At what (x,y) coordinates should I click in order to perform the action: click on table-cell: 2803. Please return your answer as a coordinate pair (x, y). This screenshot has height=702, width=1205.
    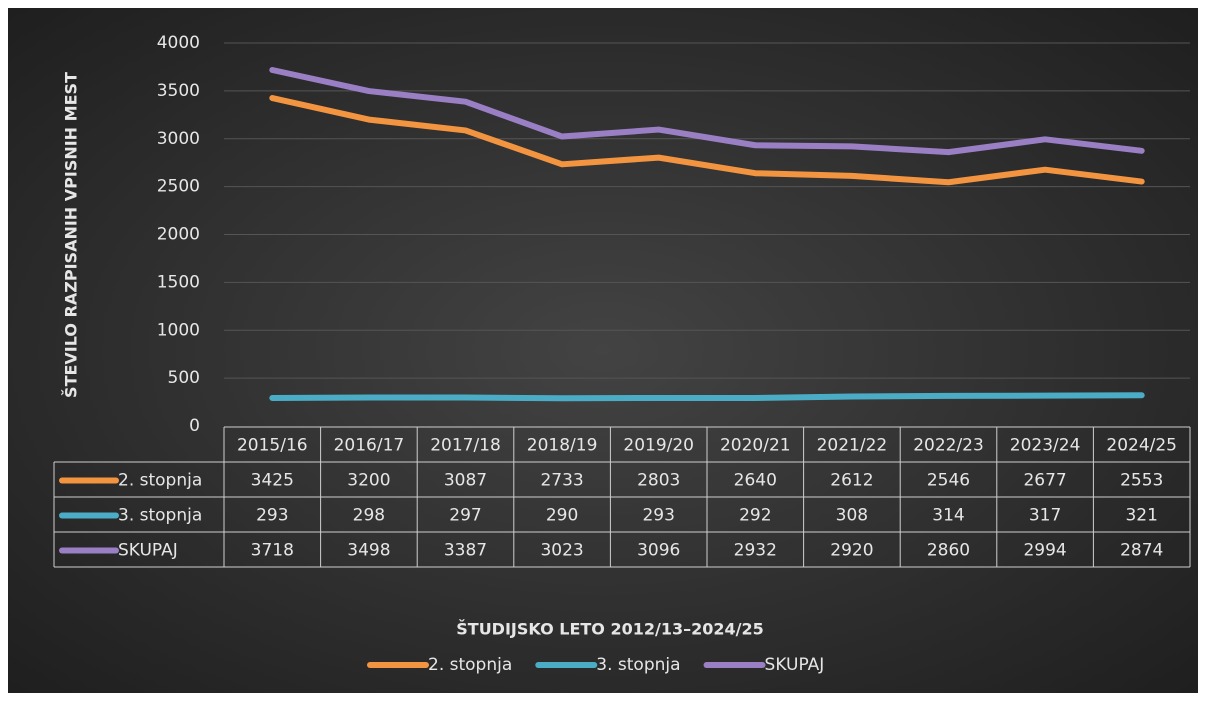
    Looking at the image, I should click on (658, 481).